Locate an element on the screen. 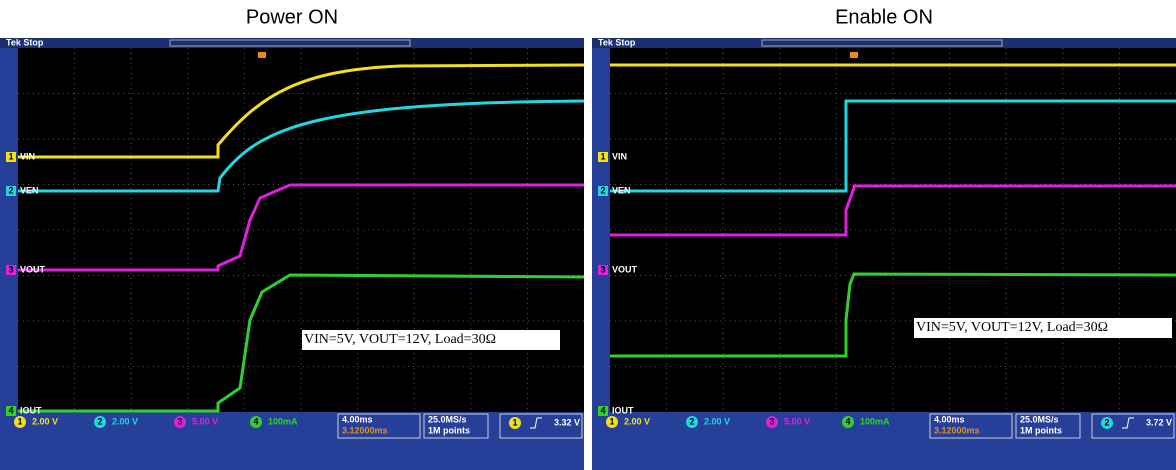 The height and width of the screenshot is (470, 1176). trigger-level: 3.32 V is located at coordinates (567, 422).